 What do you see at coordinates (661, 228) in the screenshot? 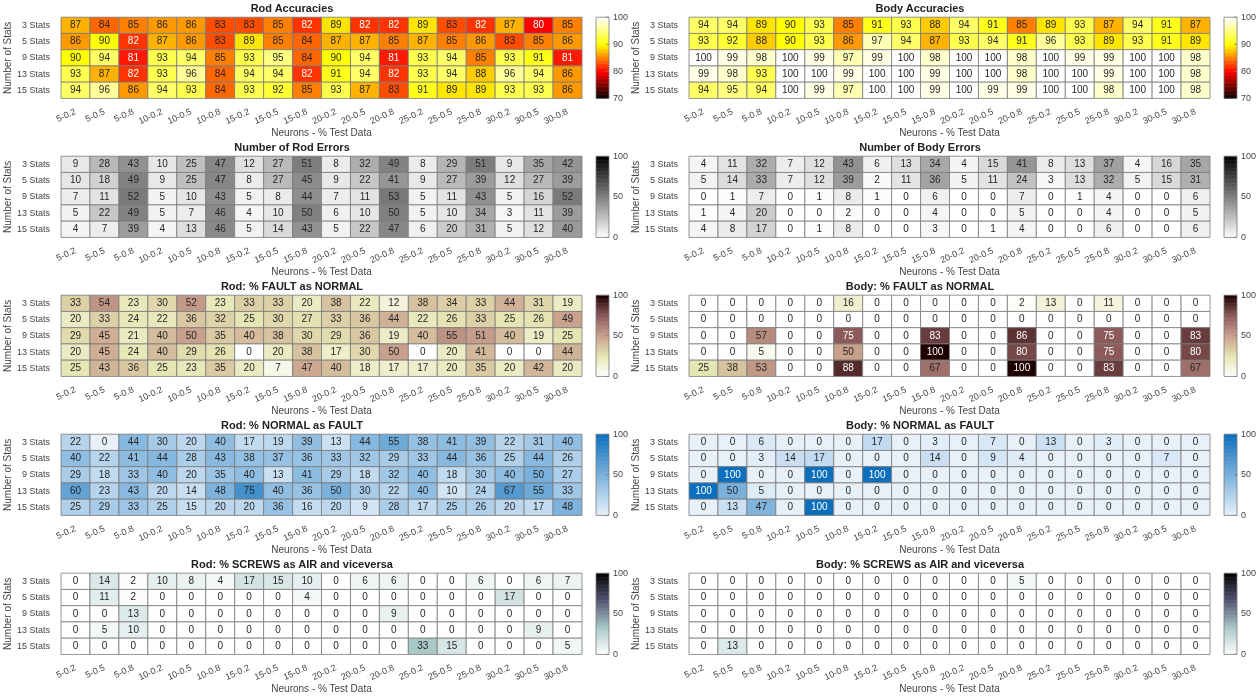
I see `y-tick-label: 15 Stats` at bounding box center [661, 228].